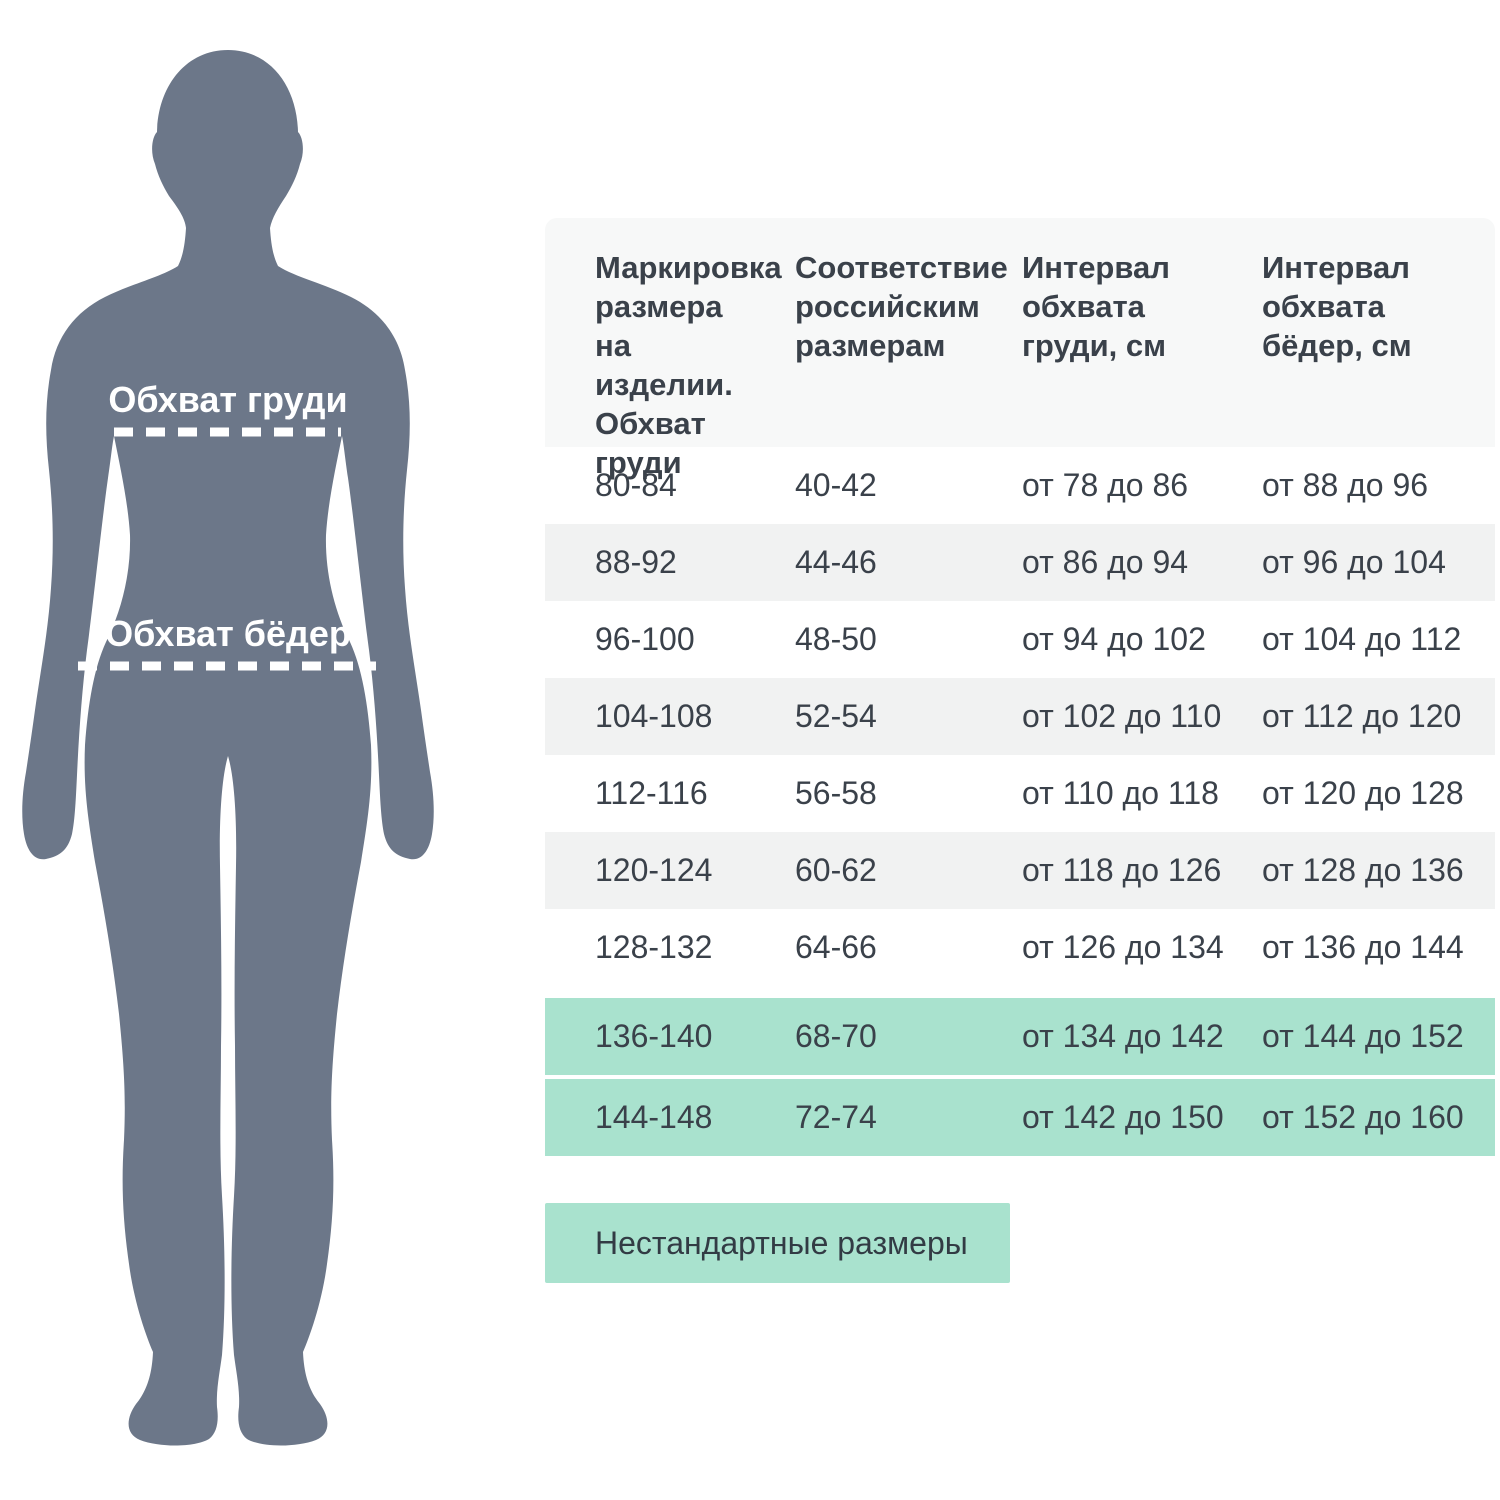 The height and width of the screenshot is (1500, 1500). I want to click on cell-russian: 52-54, so click(836, 716).